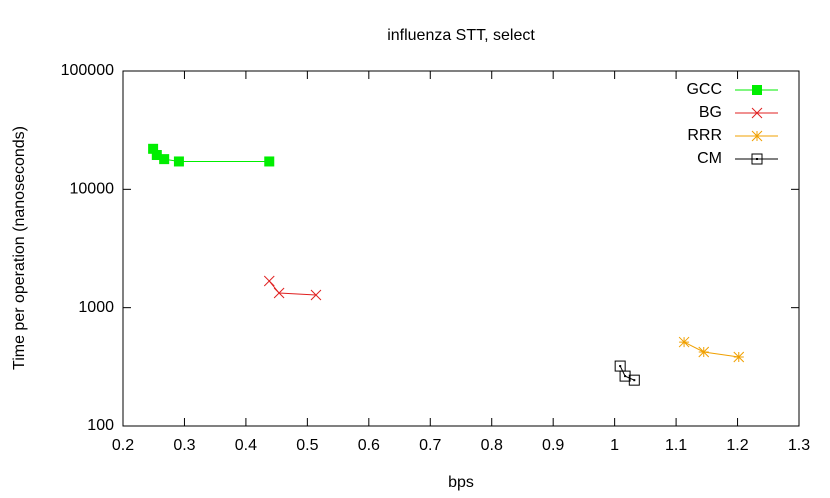  Describe the element at coordinates (19, 248) in the screenshot. I see `y-axis-label: Time per operation (nanoseconds)` at that location.